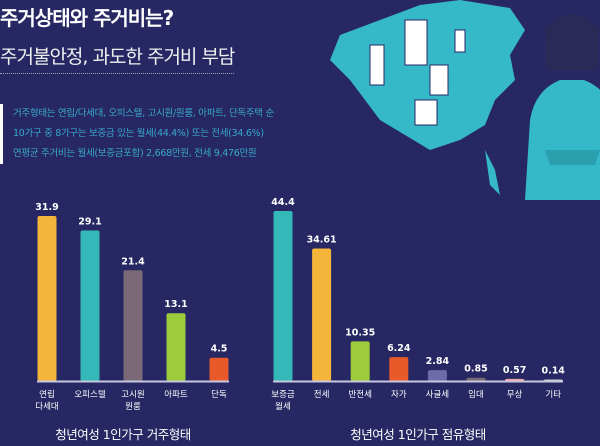 The height and width of the screenshot is (446, 600). Describe the element at coordinates (219, 349) in the screenshot. I see `data-label: 4.5` at that location.